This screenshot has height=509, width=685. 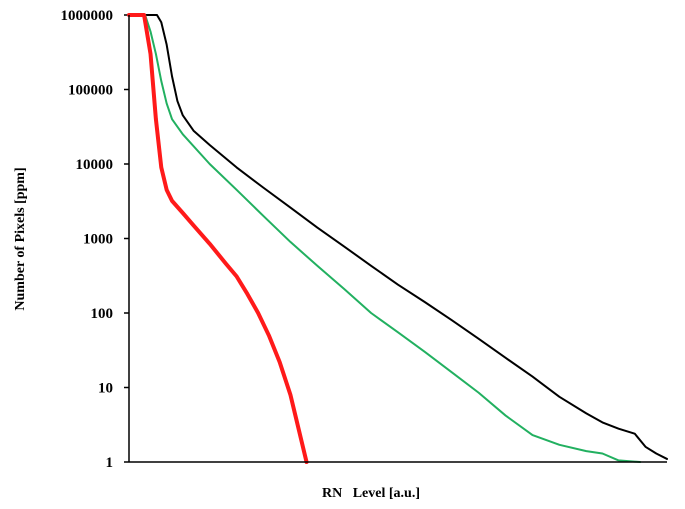 What do you see at coordinates (110, 463) in the screenshot?
I see `y-tick-label: 1` at bounding box center [110, 463].